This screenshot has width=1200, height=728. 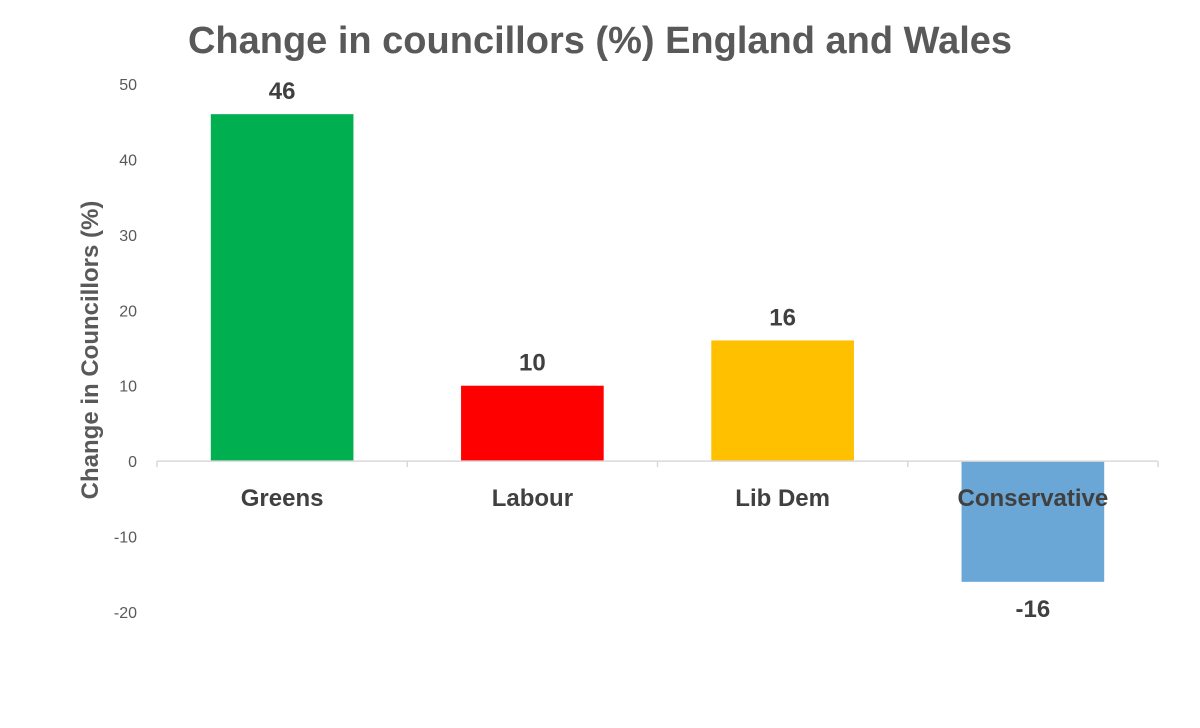 I want to click on category-labels: Greens Labour Lib Dem Conservative, so click(x=674, y=498).